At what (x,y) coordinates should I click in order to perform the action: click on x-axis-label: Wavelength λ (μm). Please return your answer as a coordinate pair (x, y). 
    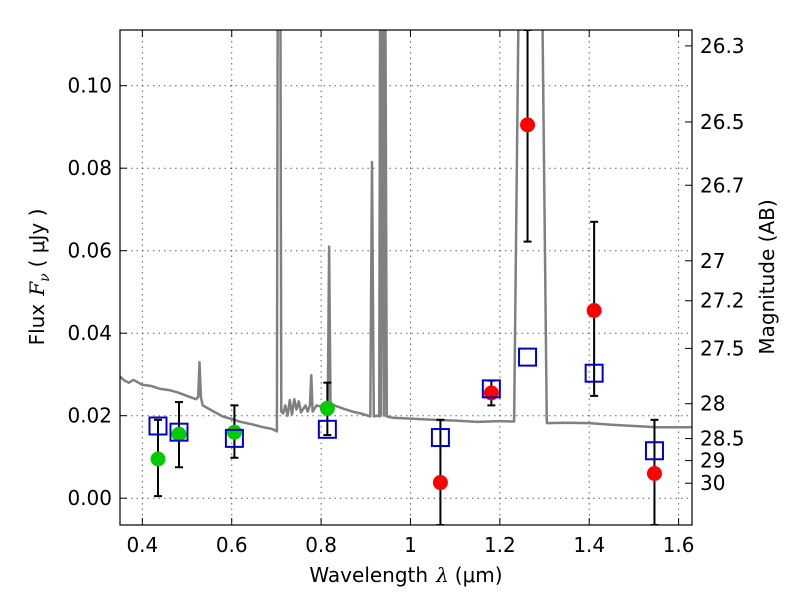
    Looking at the image, I should click on (405, 575).